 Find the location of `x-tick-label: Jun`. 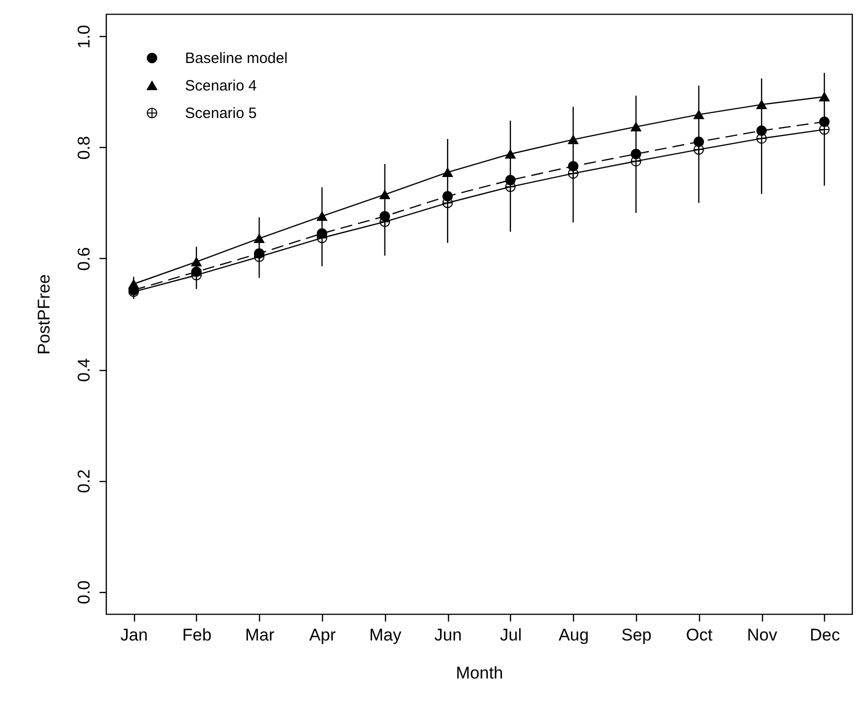

x-tick-label: Jun is located at coordinates (448, 635).